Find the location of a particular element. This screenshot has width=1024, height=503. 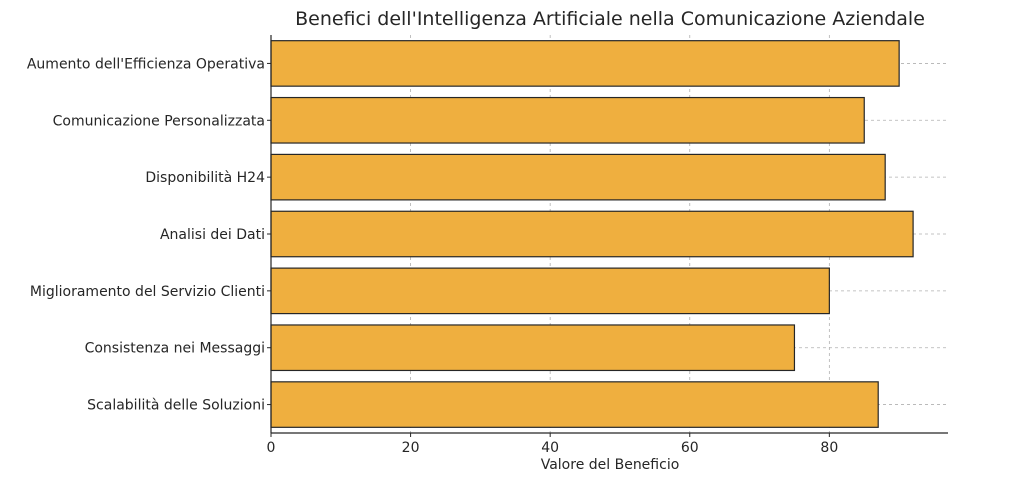

x-tick-label: 20 is located at coordinates (411, 448).